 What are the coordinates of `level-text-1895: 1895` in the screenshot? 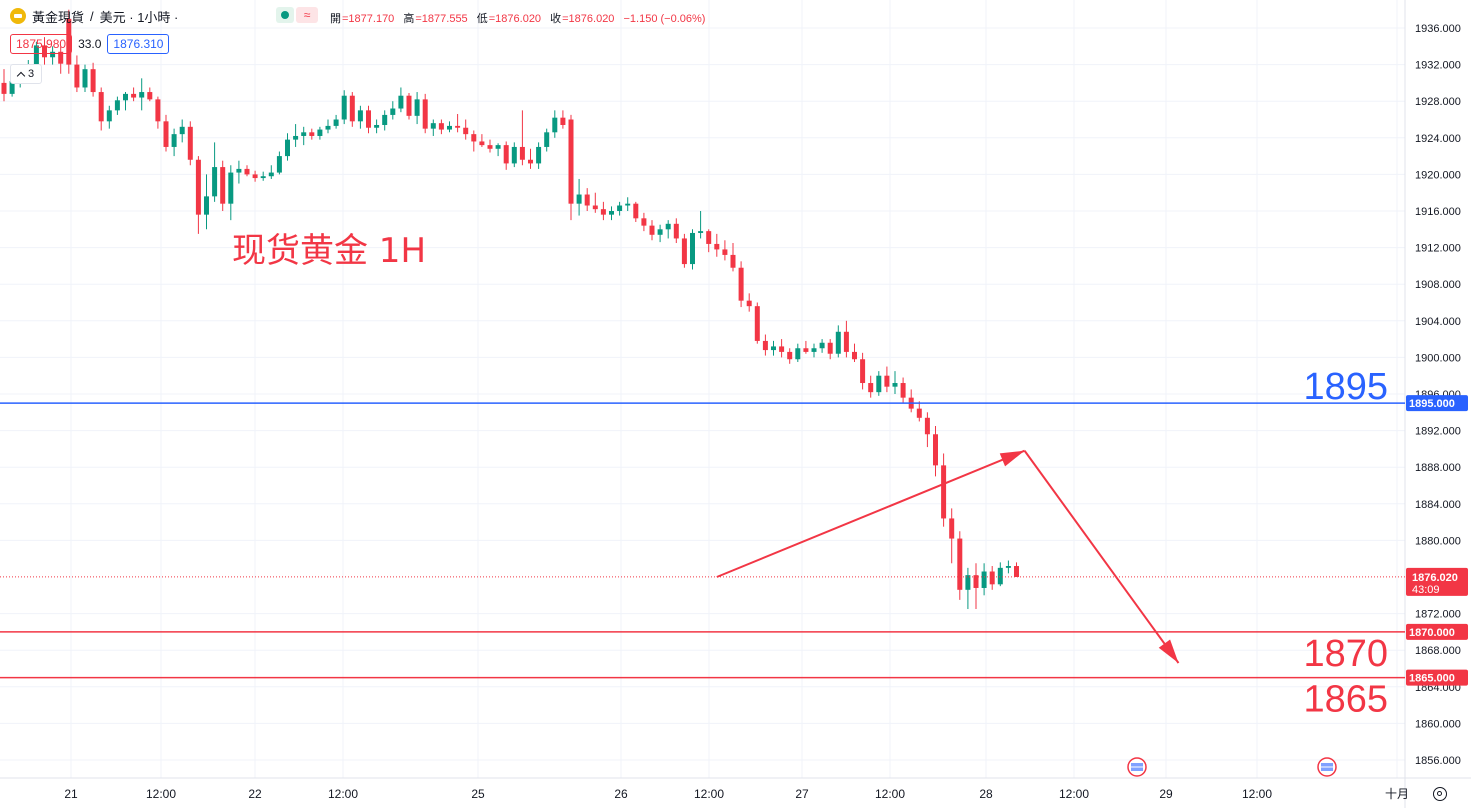 It's located at (1345, 387).